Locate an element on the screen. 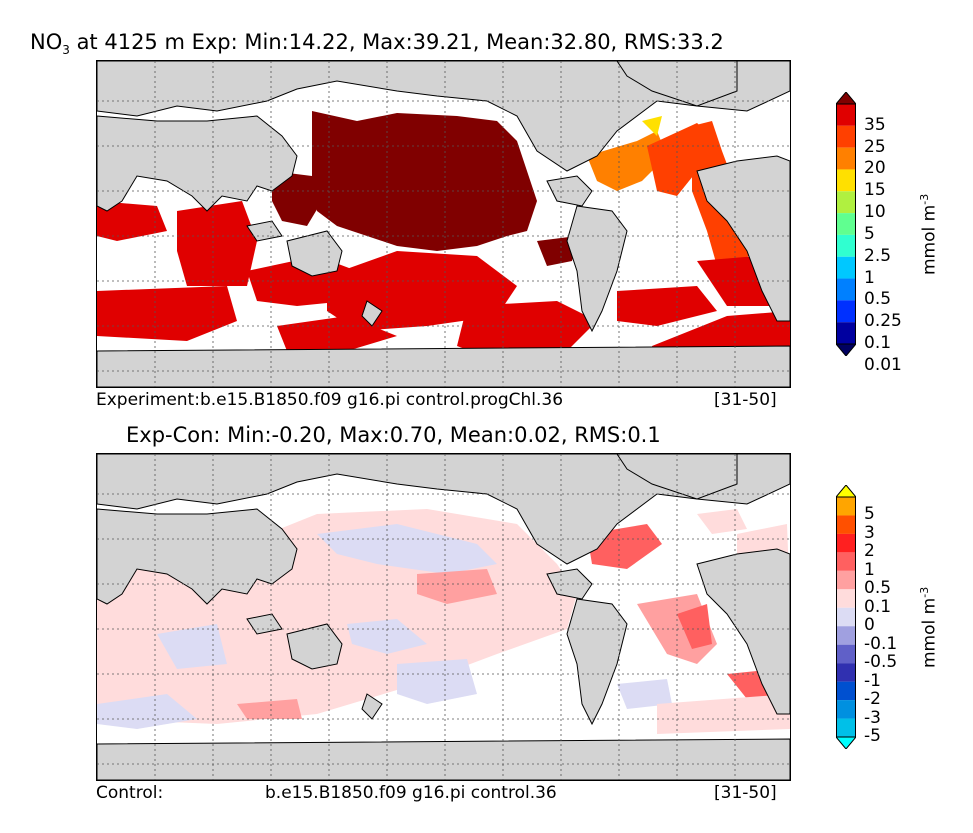 The height and width of the screenshot is (833, 973). top-colorbar-min-extension is located at coordinates (846, 350).